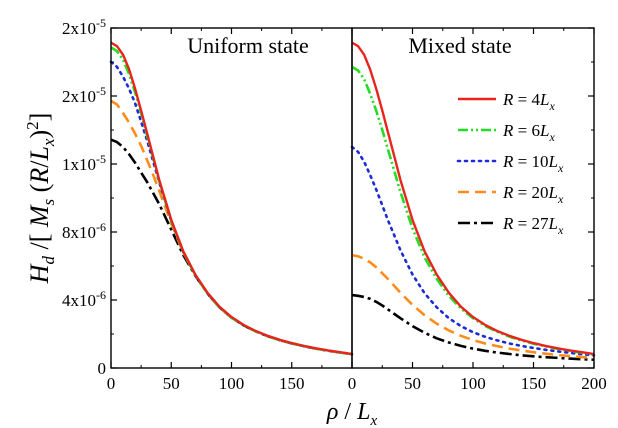 This screenshot has height=428, width=618. What do you see at coordinates (352, 413) in the screenshot?
I see `x-axis-label: ρ / Lx` at bounding box center [352, 413].